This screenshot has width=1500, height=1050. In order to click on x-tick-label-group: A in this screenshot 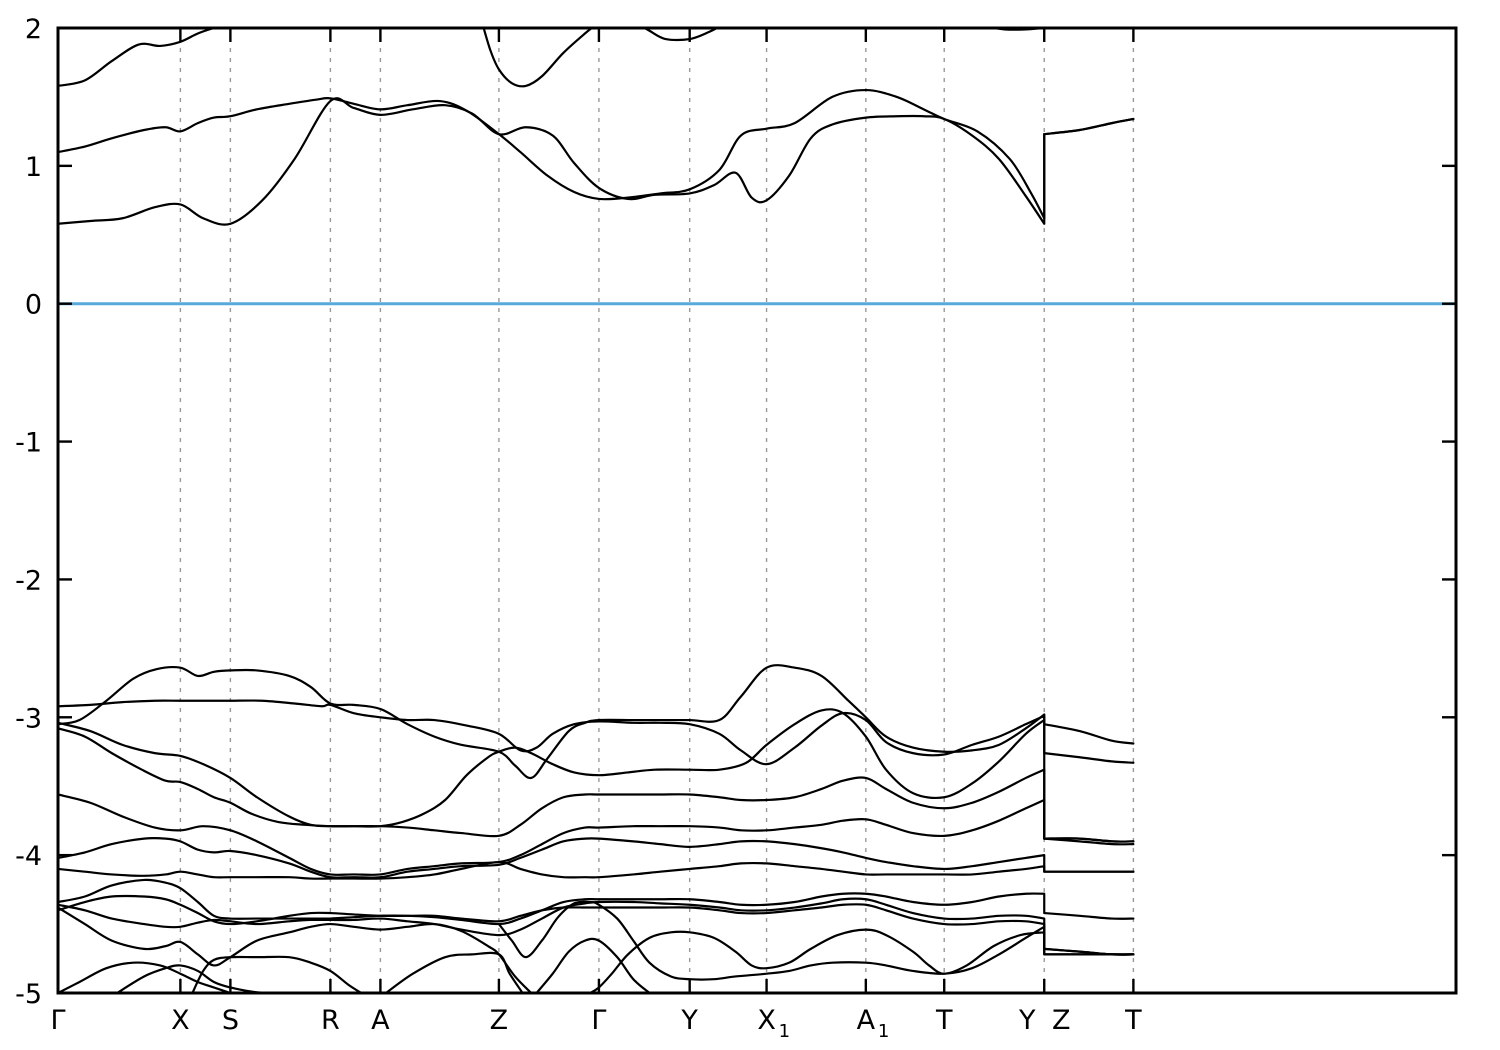, I will do `click(380, 1020)`.